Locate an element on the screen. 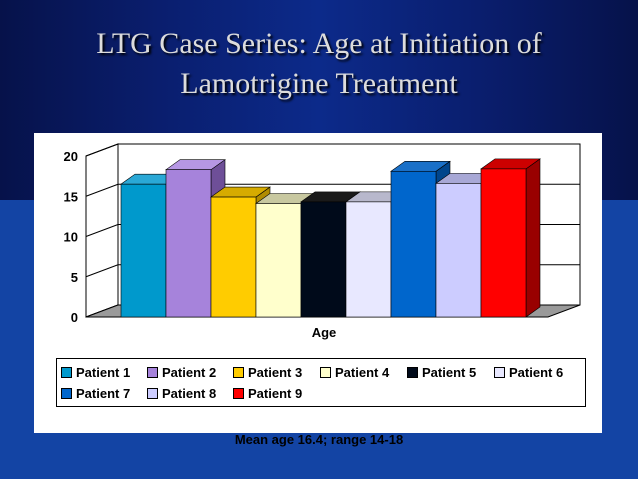  legend-item-patient-1: Patient 1 is located at coordinates (95, 373).